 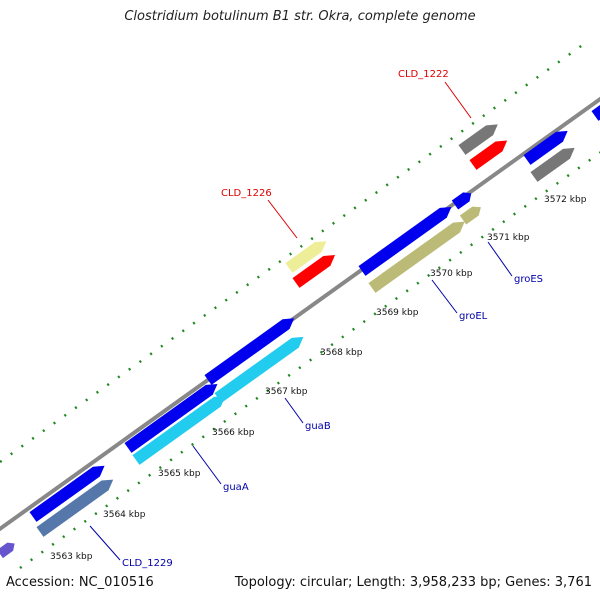 What do you see at coordinates (179, 474) in the screenshot?
I see `tick-label: 3565 kbp` at bounding box center [179, 474].